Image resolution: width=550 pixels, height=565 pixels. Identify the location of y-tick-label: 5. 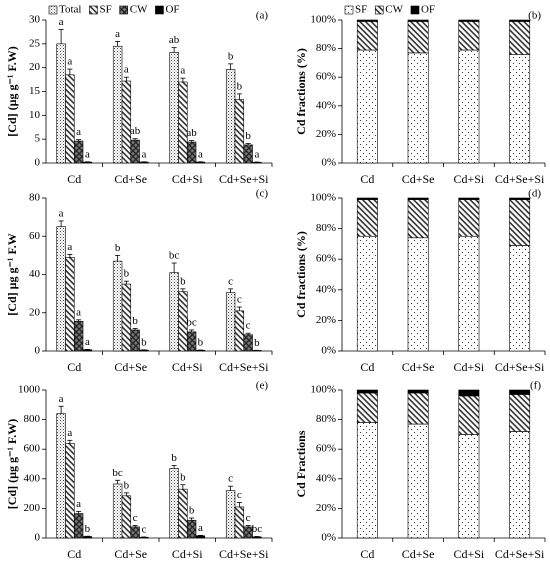
(38, 139).